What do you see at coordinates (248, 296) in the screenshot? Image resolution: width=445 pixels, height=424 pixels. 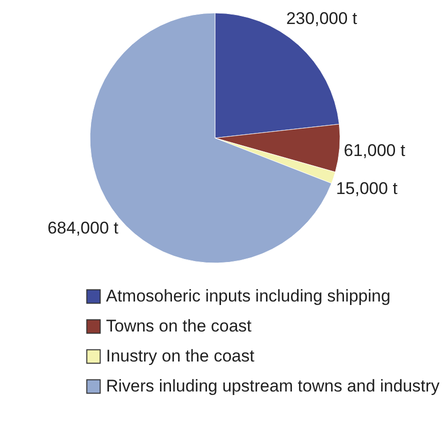 I see `legend-label: Atmosoheric inputs including shipping` at bounding box center [248, 296].